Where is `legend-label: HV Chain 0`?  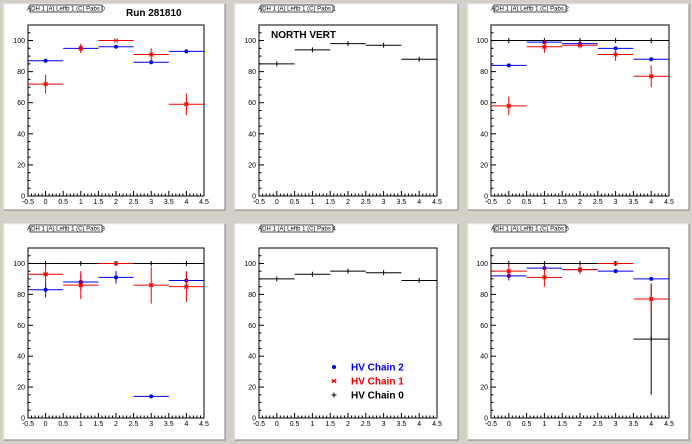 legend-label: HV Chain 0 is located at coordinates (377, 396).